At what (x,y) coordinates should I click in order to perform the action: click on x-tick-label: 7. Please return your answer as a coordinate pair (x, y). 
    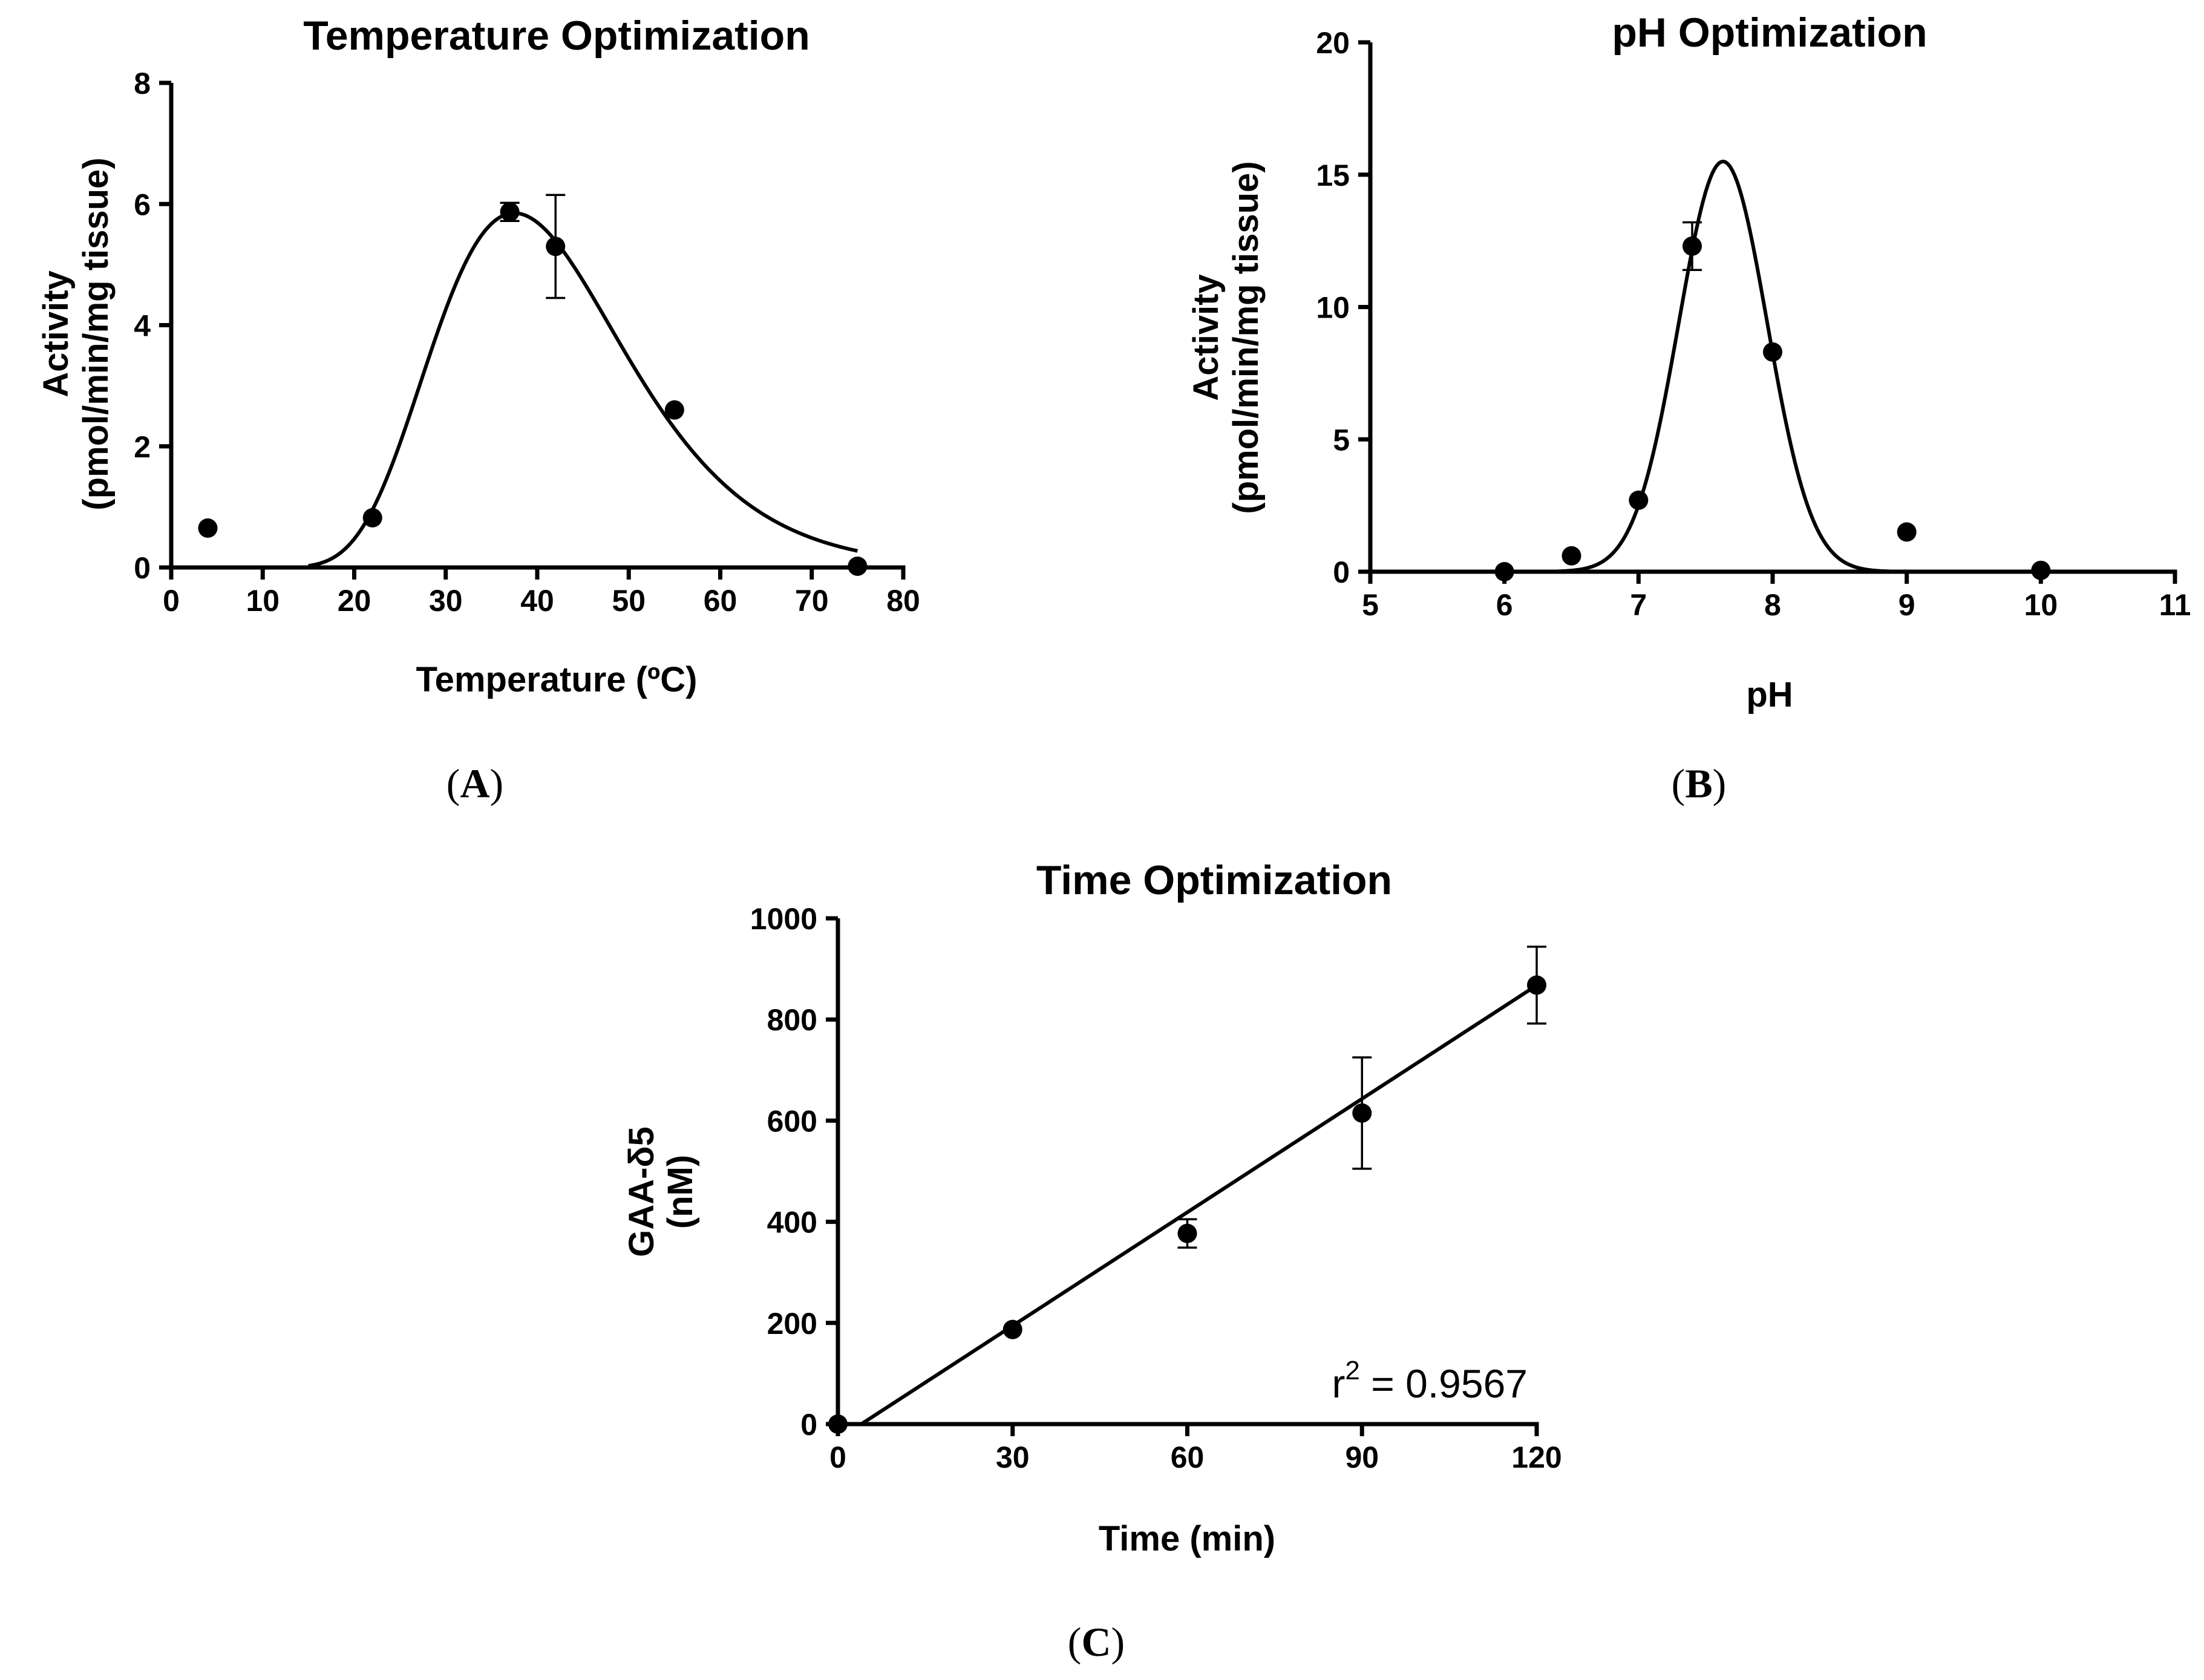
    Looking at the image, I should click on (1638, 605).